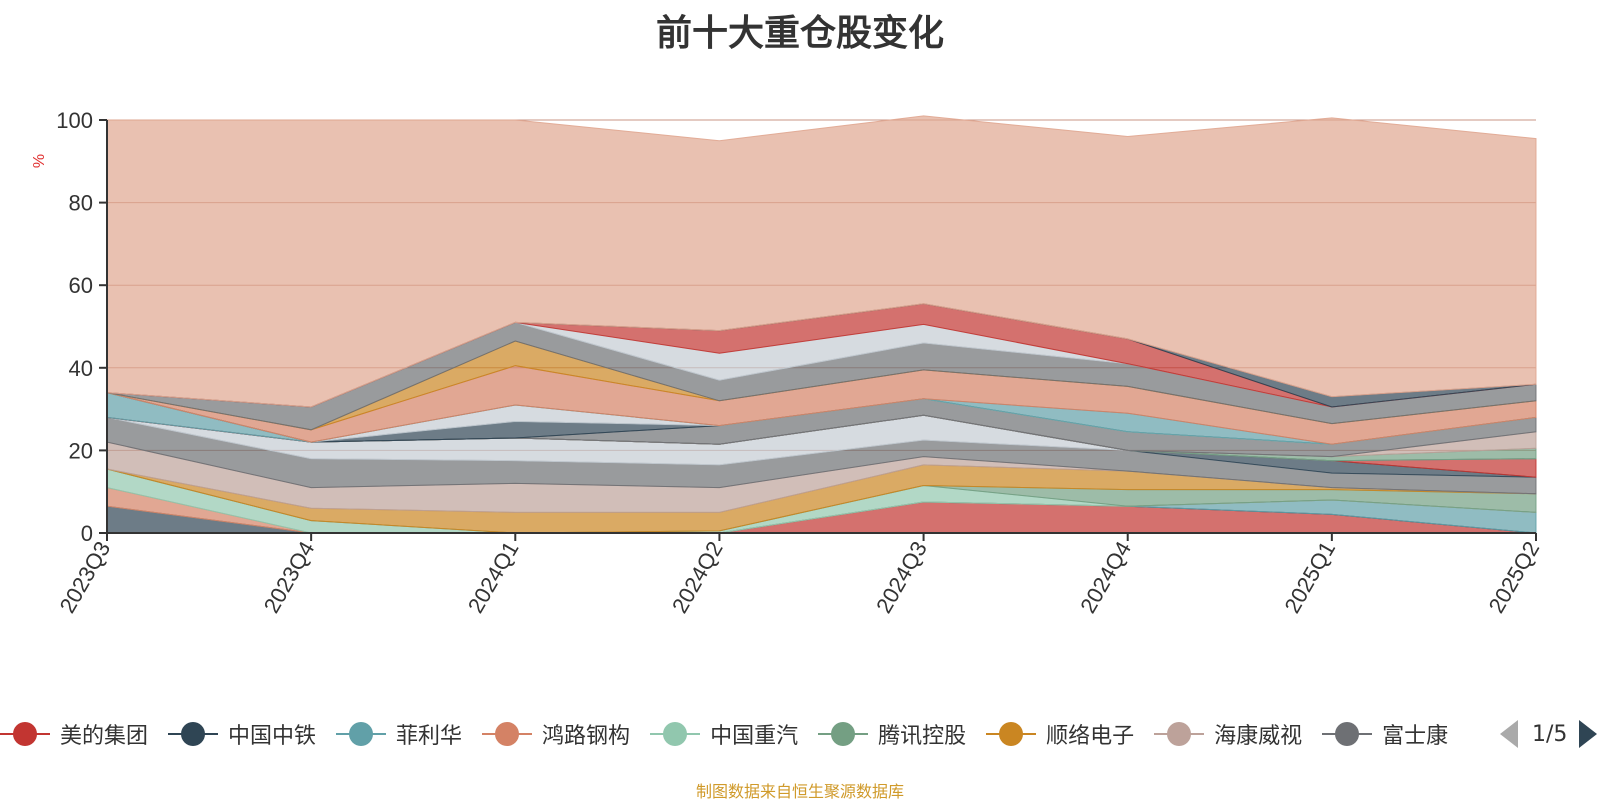  Describe the element at coordinates (87, 533) in the screenshot. I see `y-tick-label: 0` at that location.